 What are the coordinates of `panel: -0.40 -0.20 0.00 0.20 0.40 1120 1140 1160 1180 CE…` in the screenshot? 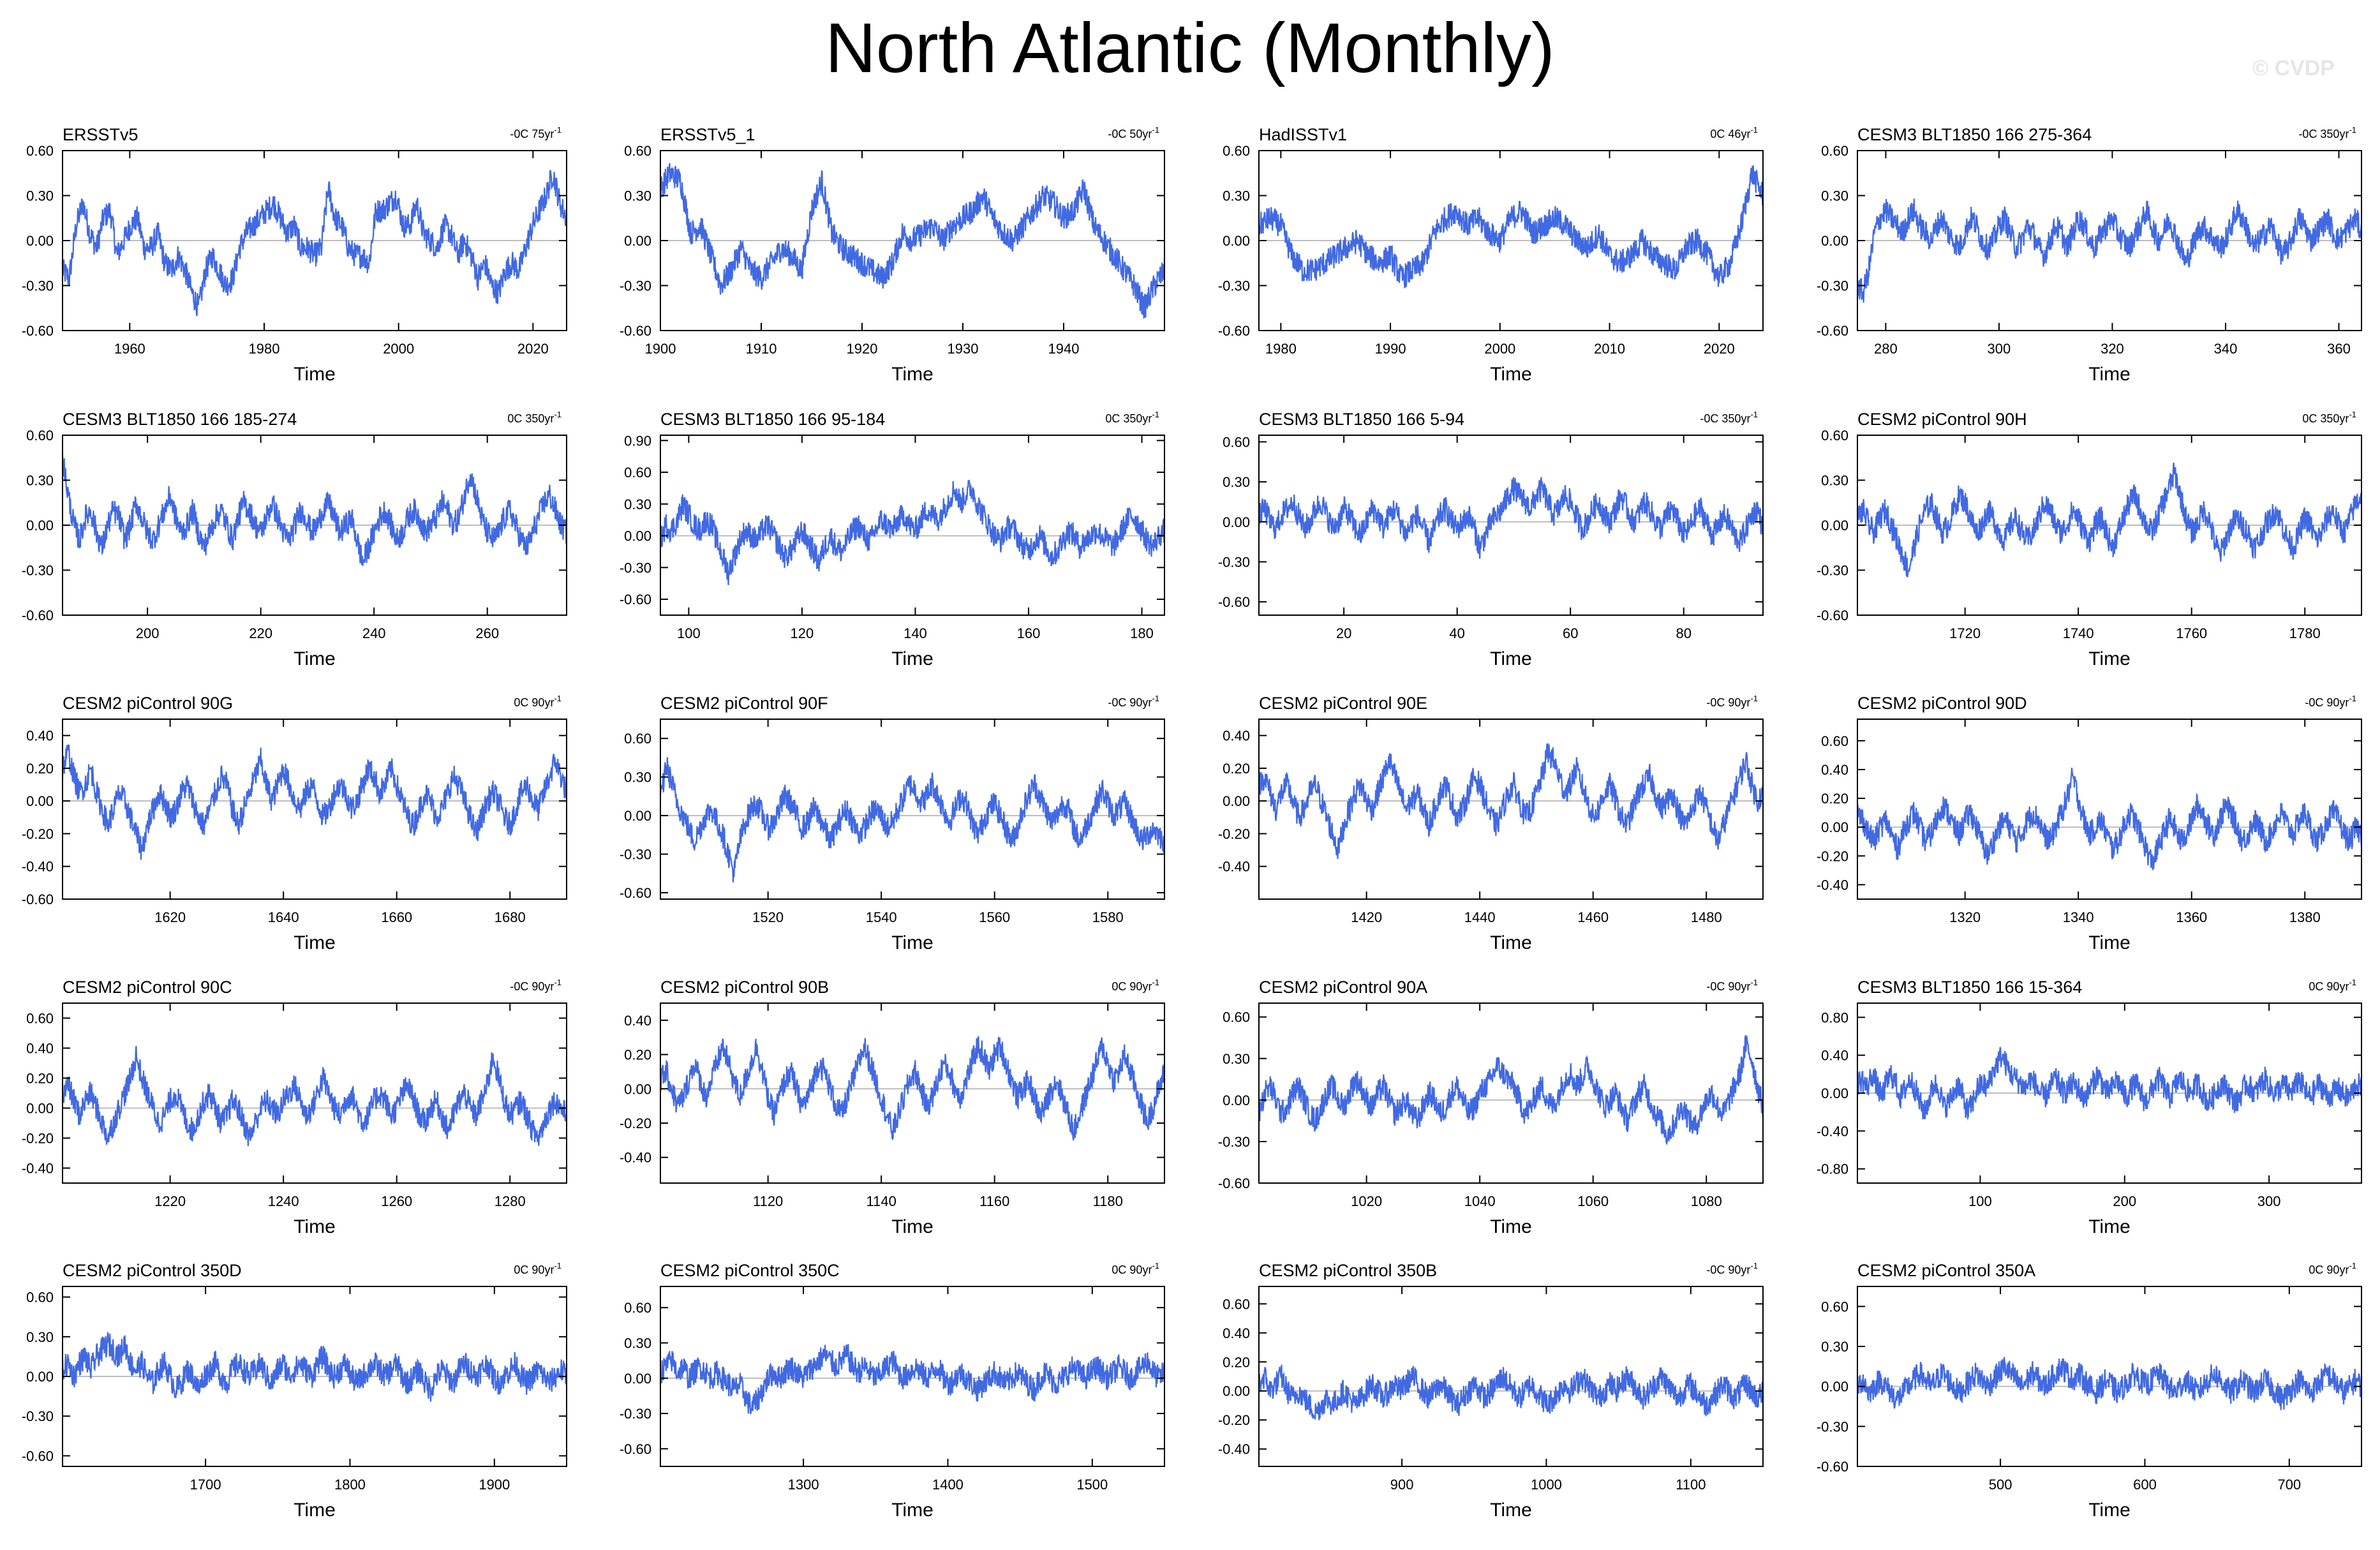 It's located at (893, 1107).